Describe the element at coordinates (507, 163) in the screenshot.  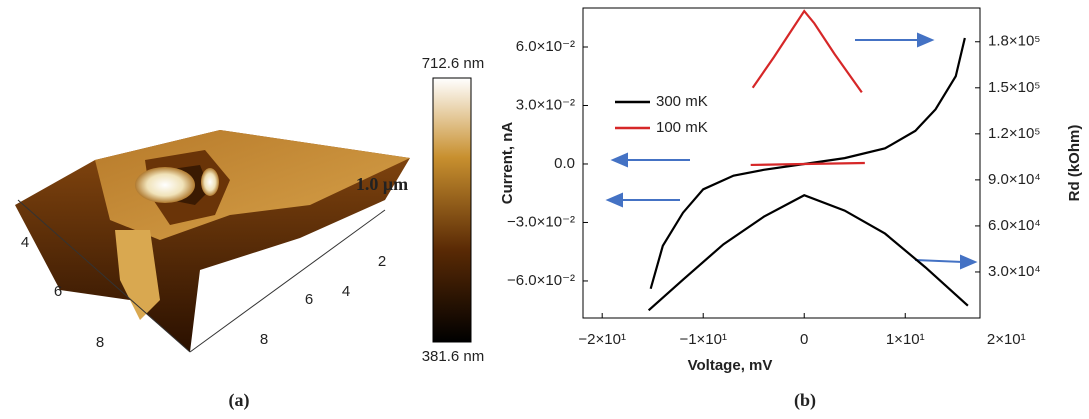
I see `y-axis-title: Current, nA` at that location.